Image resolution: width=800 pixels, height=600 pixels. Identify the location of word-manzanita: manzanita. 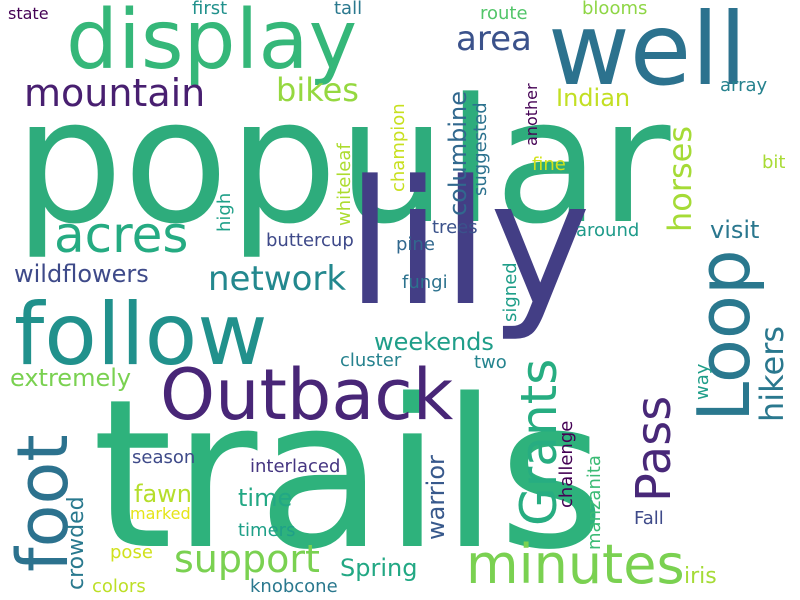
(594, 502).